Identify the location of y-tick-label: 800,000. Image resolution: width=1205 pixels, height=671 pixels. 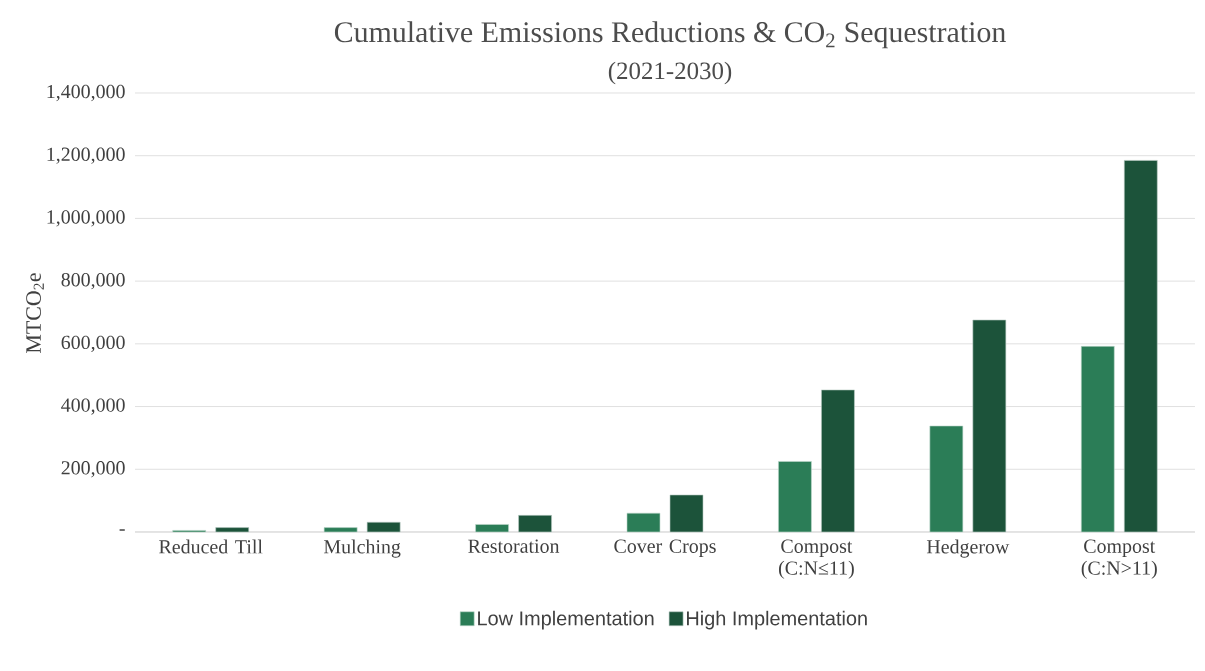
(93, 281).